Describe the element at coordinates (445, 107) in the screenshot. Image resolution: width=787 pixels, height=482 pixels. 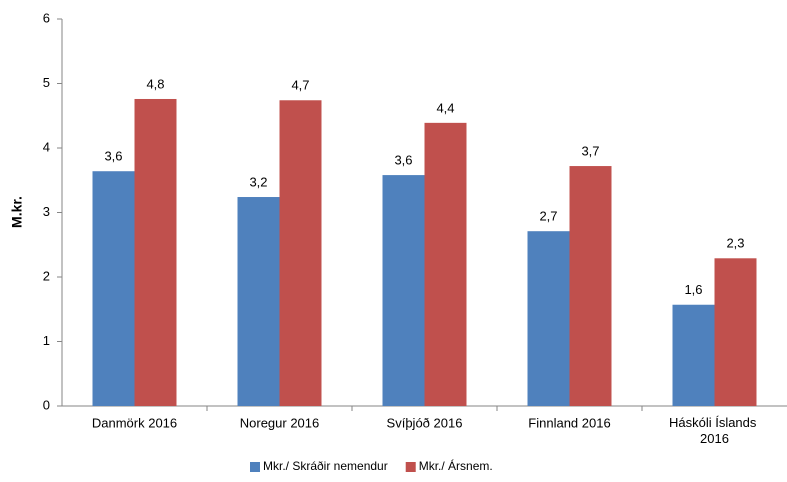
I see `data-label: 4,4` at that location.